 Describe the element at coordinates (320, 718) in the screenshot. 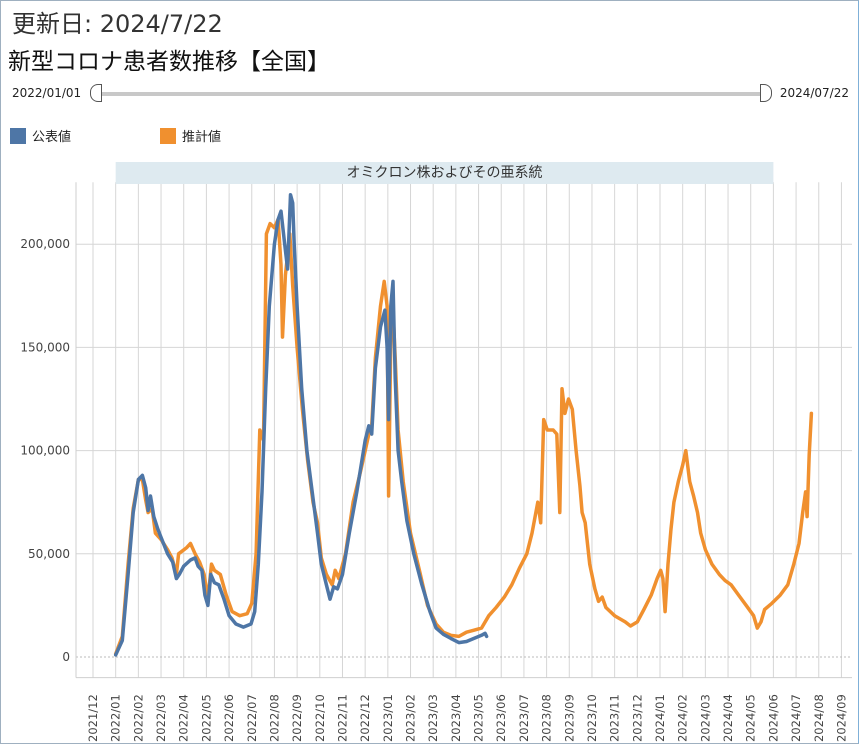

I see `x-tick-label: 2022/10` at that location.